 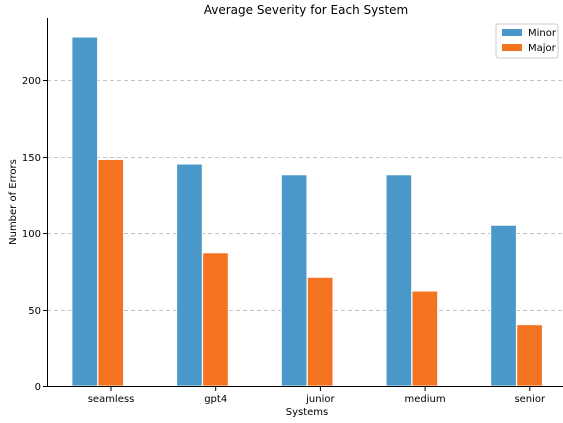 I want to click on legend-swatch-major, so click(x=512, y=47).